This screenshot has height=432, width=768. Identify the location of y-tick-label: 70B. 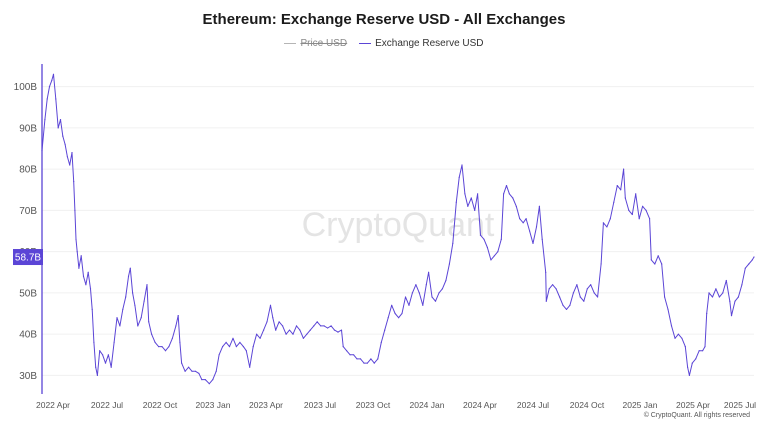
(28, 211).